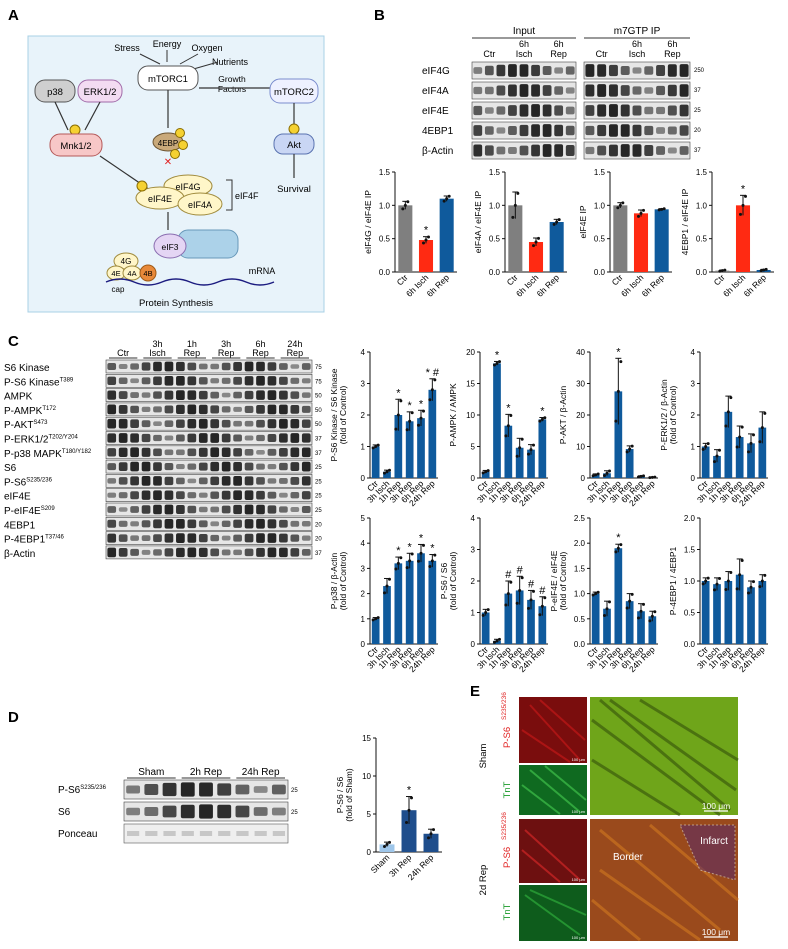 This screenshot has height=949, width=788. Describe the element at coordinates (580, 619) in the screenshot. I see `y-tick-label: 0.5` at that location.